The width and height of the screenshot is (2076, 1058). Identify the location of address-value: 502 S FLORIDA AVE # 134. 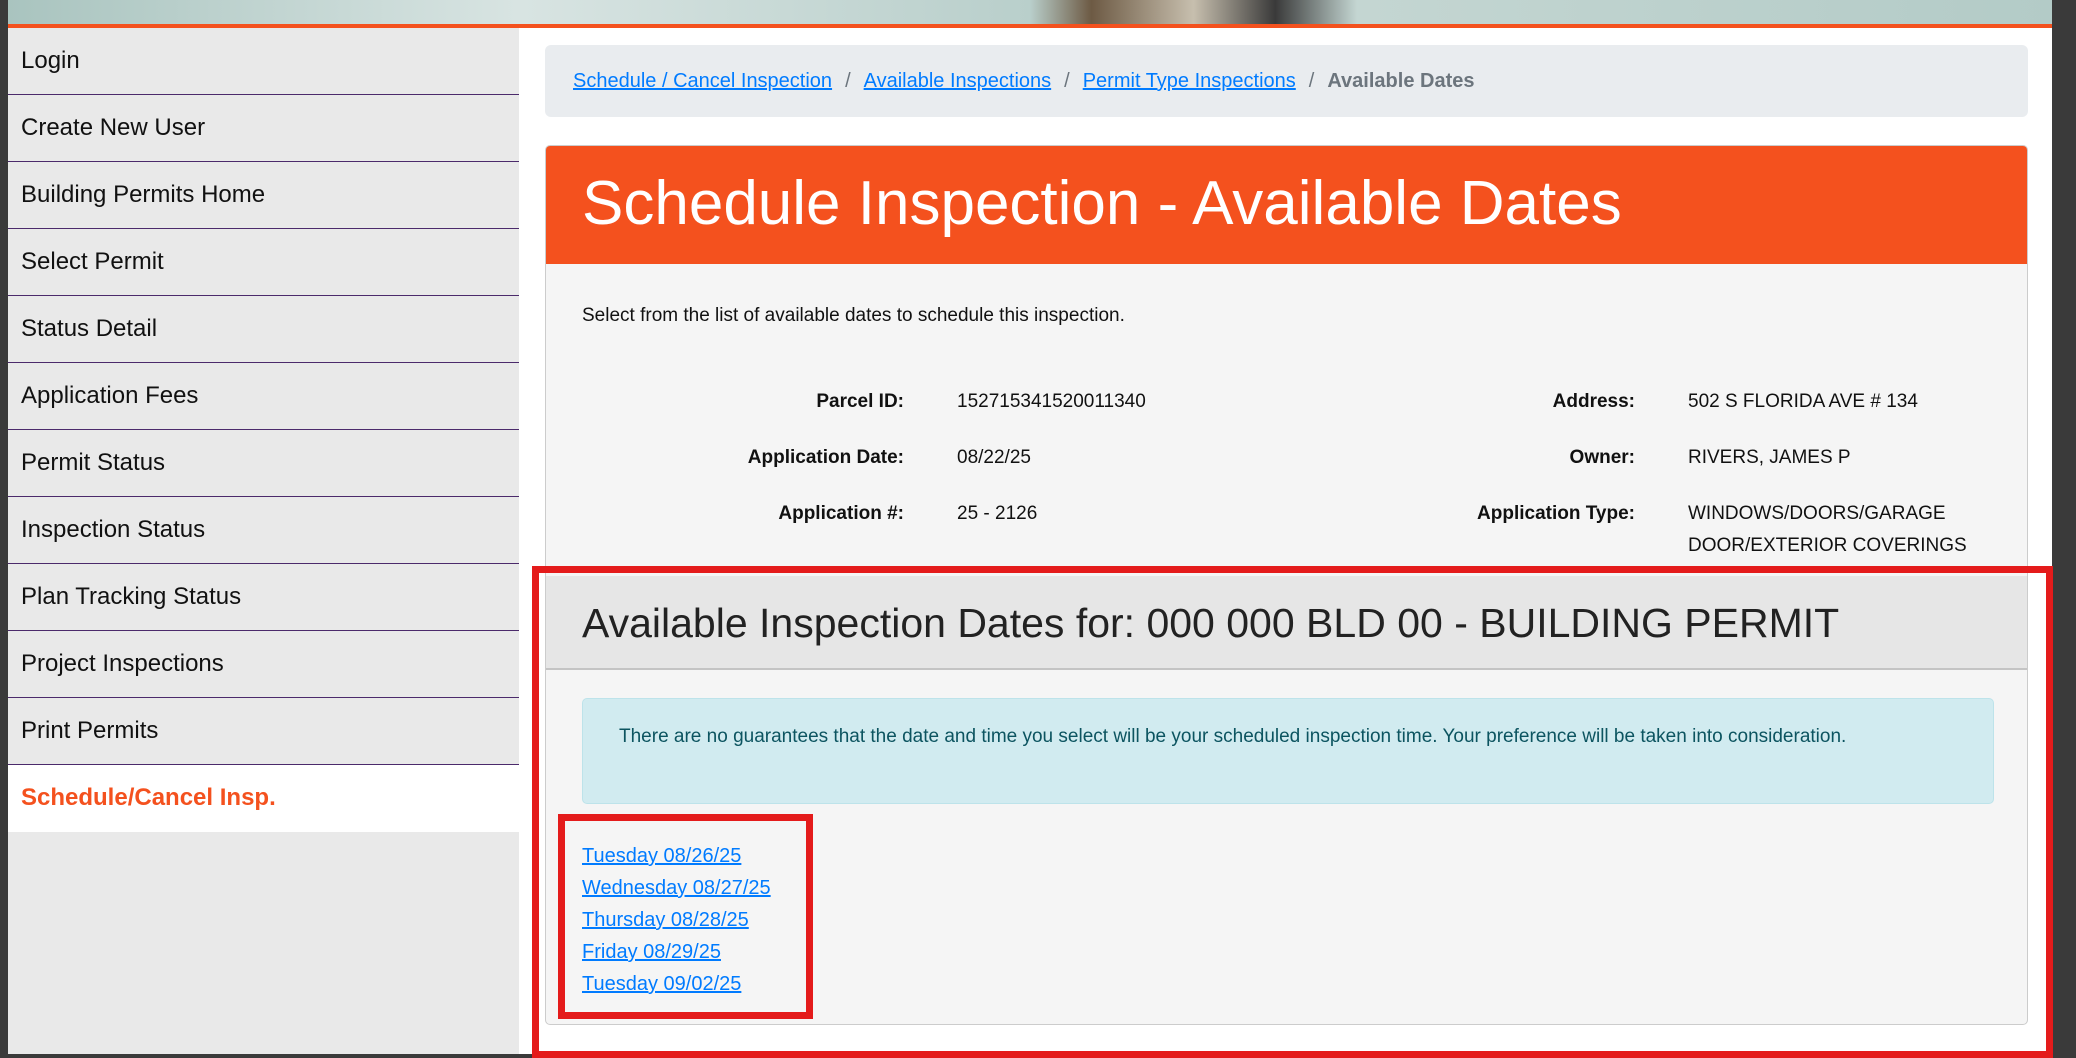
(1803, 401).